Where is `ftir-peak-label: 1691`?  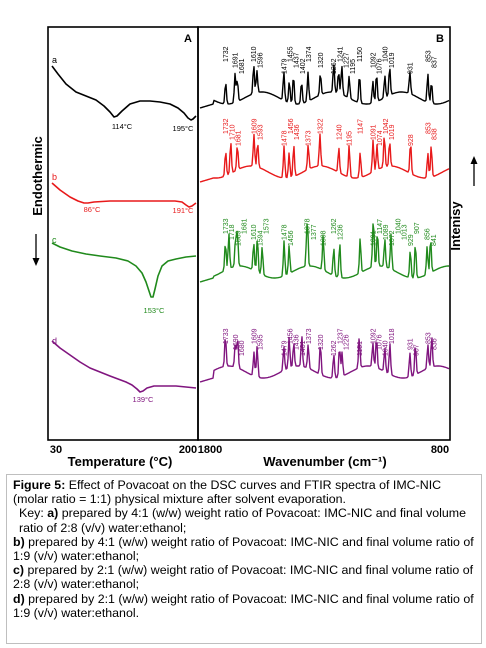
ftir-peak-label: 1691 is located at coordinates (236, 60).